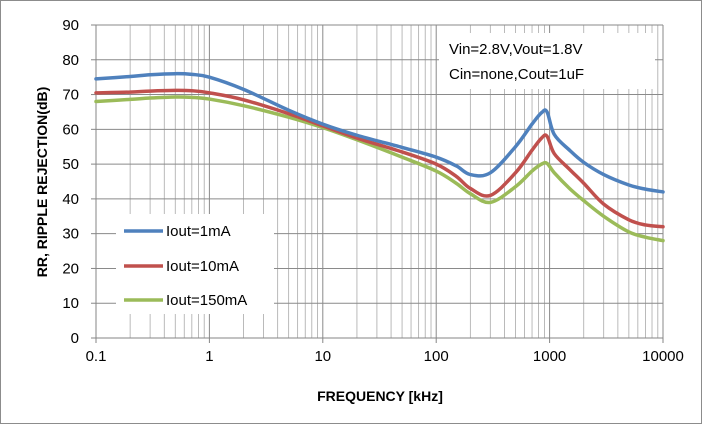  I want to click on legend-label-10ma: Iout=10mA, so click(202, 266).